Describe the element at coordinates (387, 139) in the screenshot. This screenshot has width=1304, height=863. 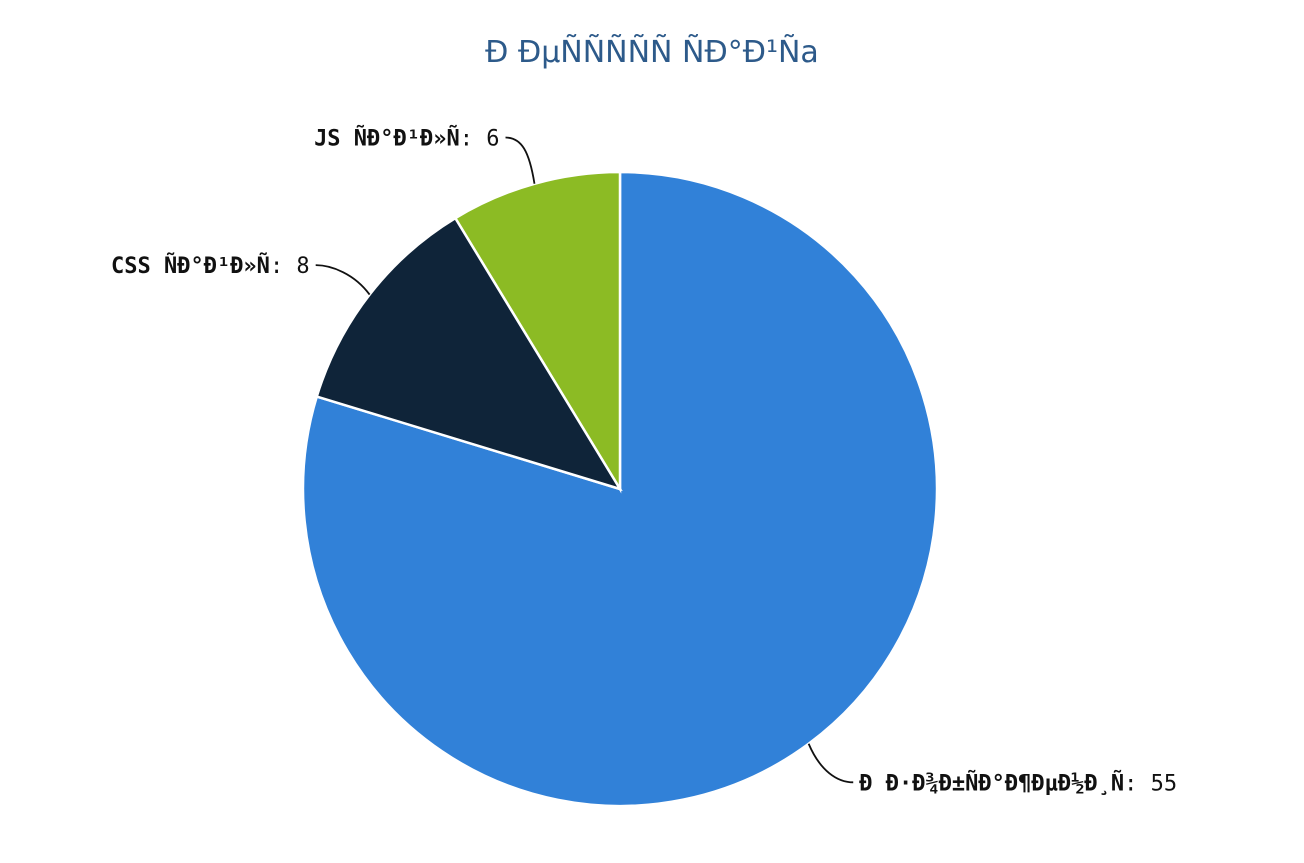
I see `data-label-category-2: JS ÑÐ°Ð¹Ð»Ñ` at that location.